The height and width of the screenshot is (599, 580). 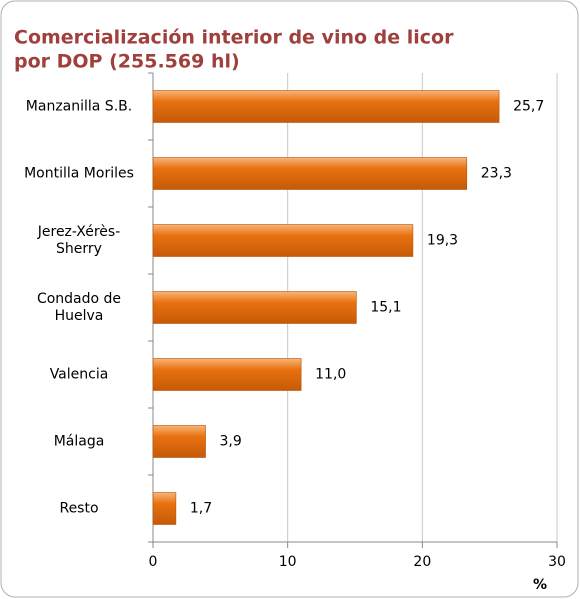 I want to click on y-tick-label: Resto, so click(x=79, y=508).